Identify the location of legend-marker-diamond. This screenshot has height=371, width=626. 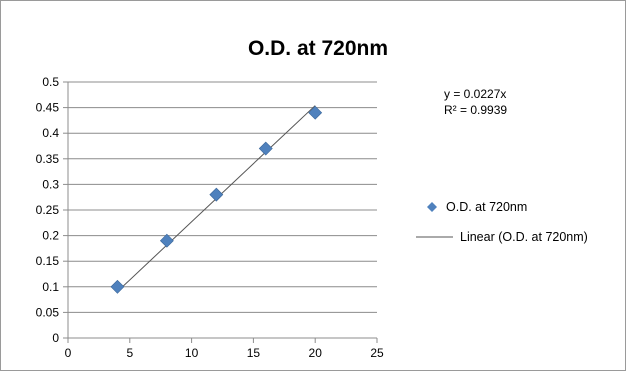
(432, 207).